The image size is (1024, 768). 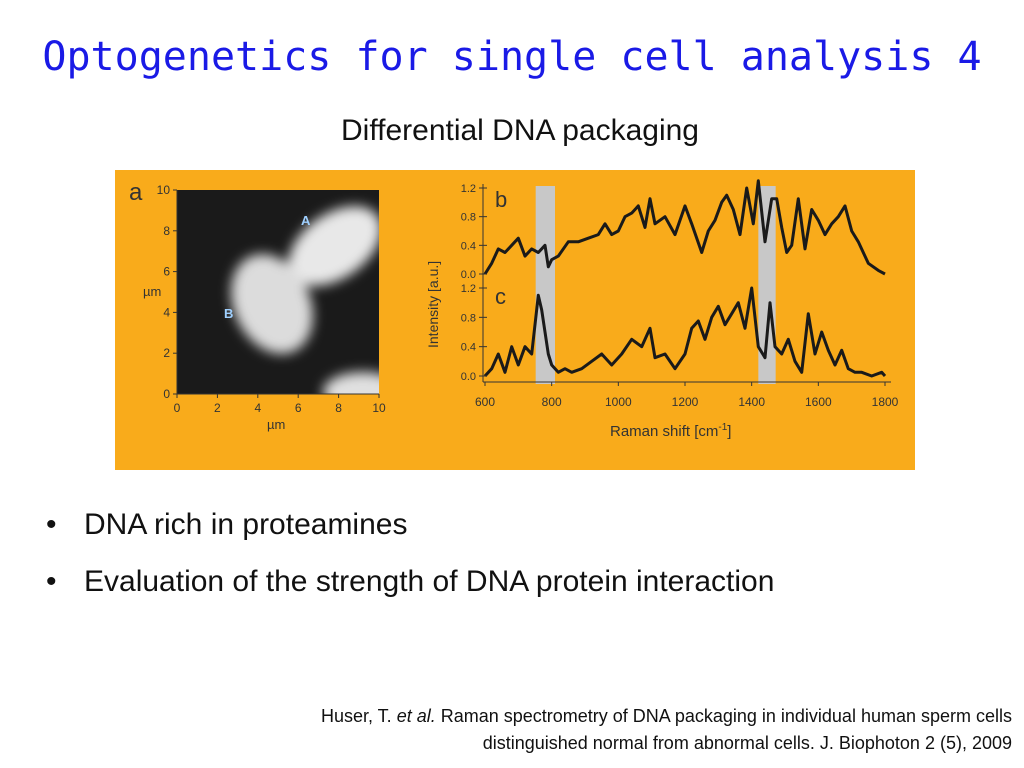 What do you see at coordinates (416, 716) in the screenshot?
I see `citation-etal: et al.` at bounding box center [416, 716].